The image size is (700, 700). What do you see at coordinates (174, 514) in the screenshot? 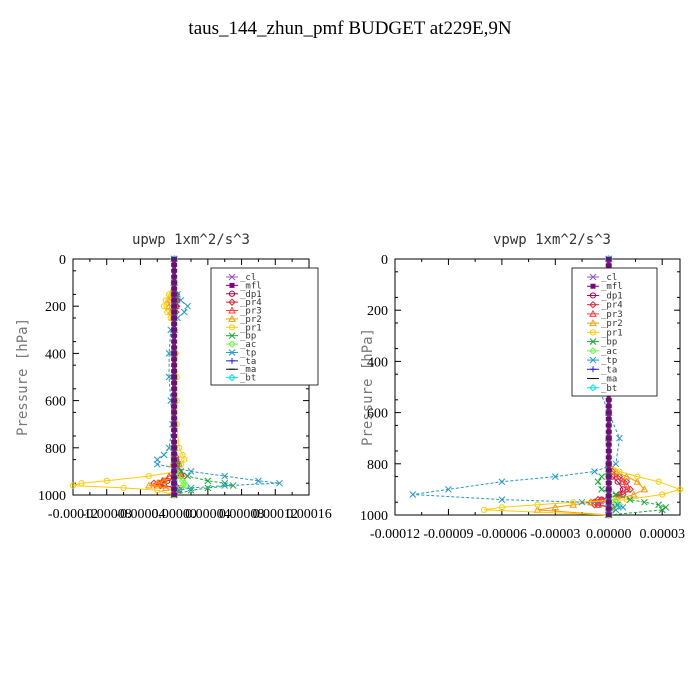
I see `x-tick-label: 0.00000` at bounding box center [174, 514].